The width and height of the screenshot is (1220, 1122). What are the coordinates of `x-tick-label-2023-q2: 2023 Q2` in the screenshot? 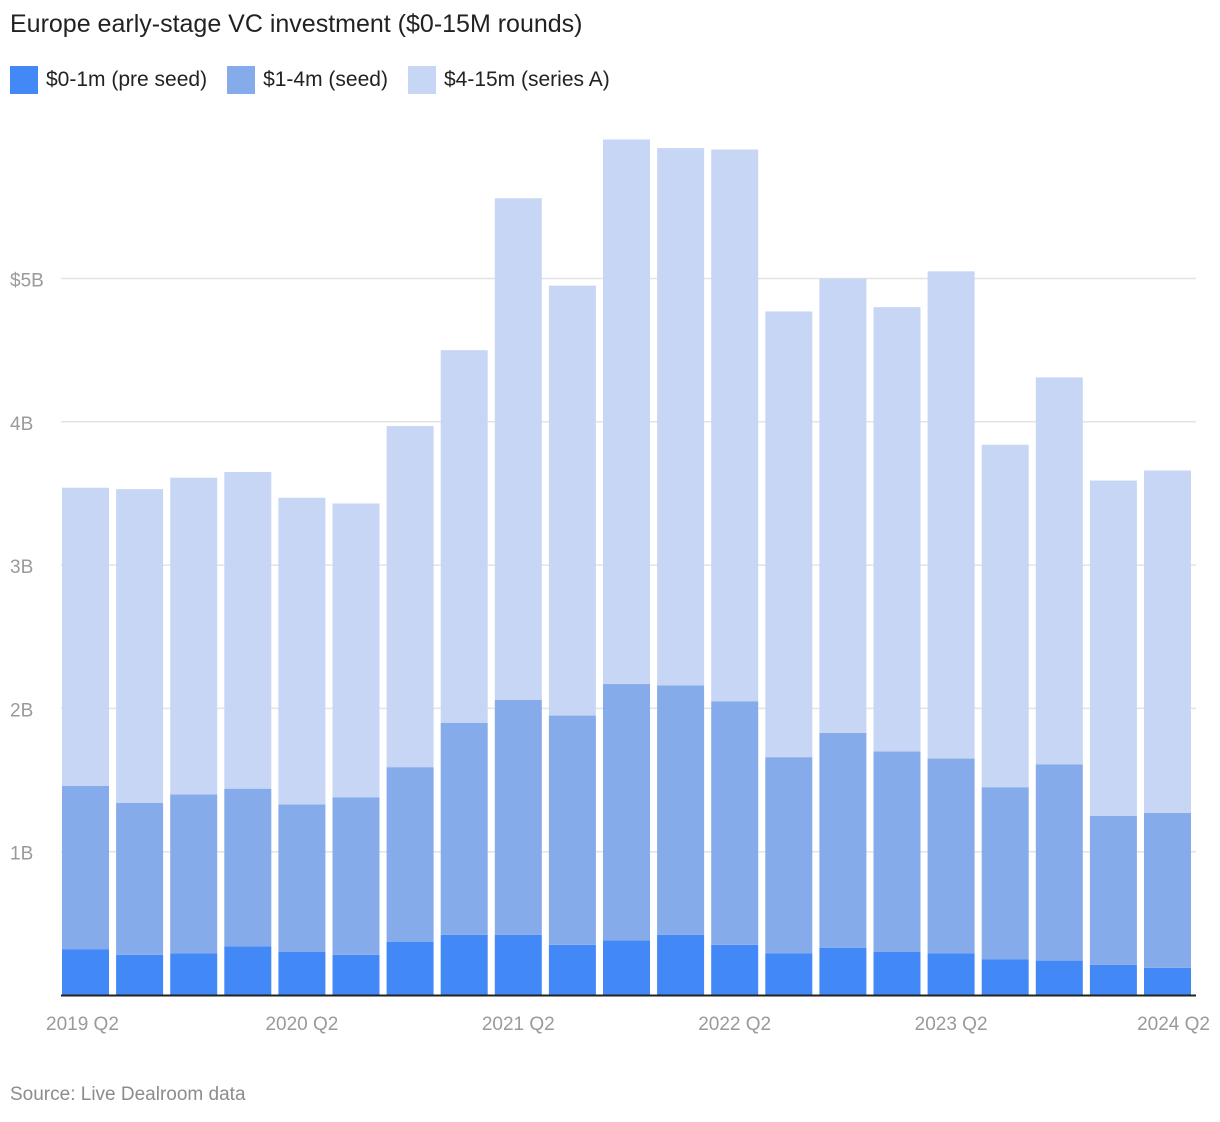 It's located at (951, 1024).